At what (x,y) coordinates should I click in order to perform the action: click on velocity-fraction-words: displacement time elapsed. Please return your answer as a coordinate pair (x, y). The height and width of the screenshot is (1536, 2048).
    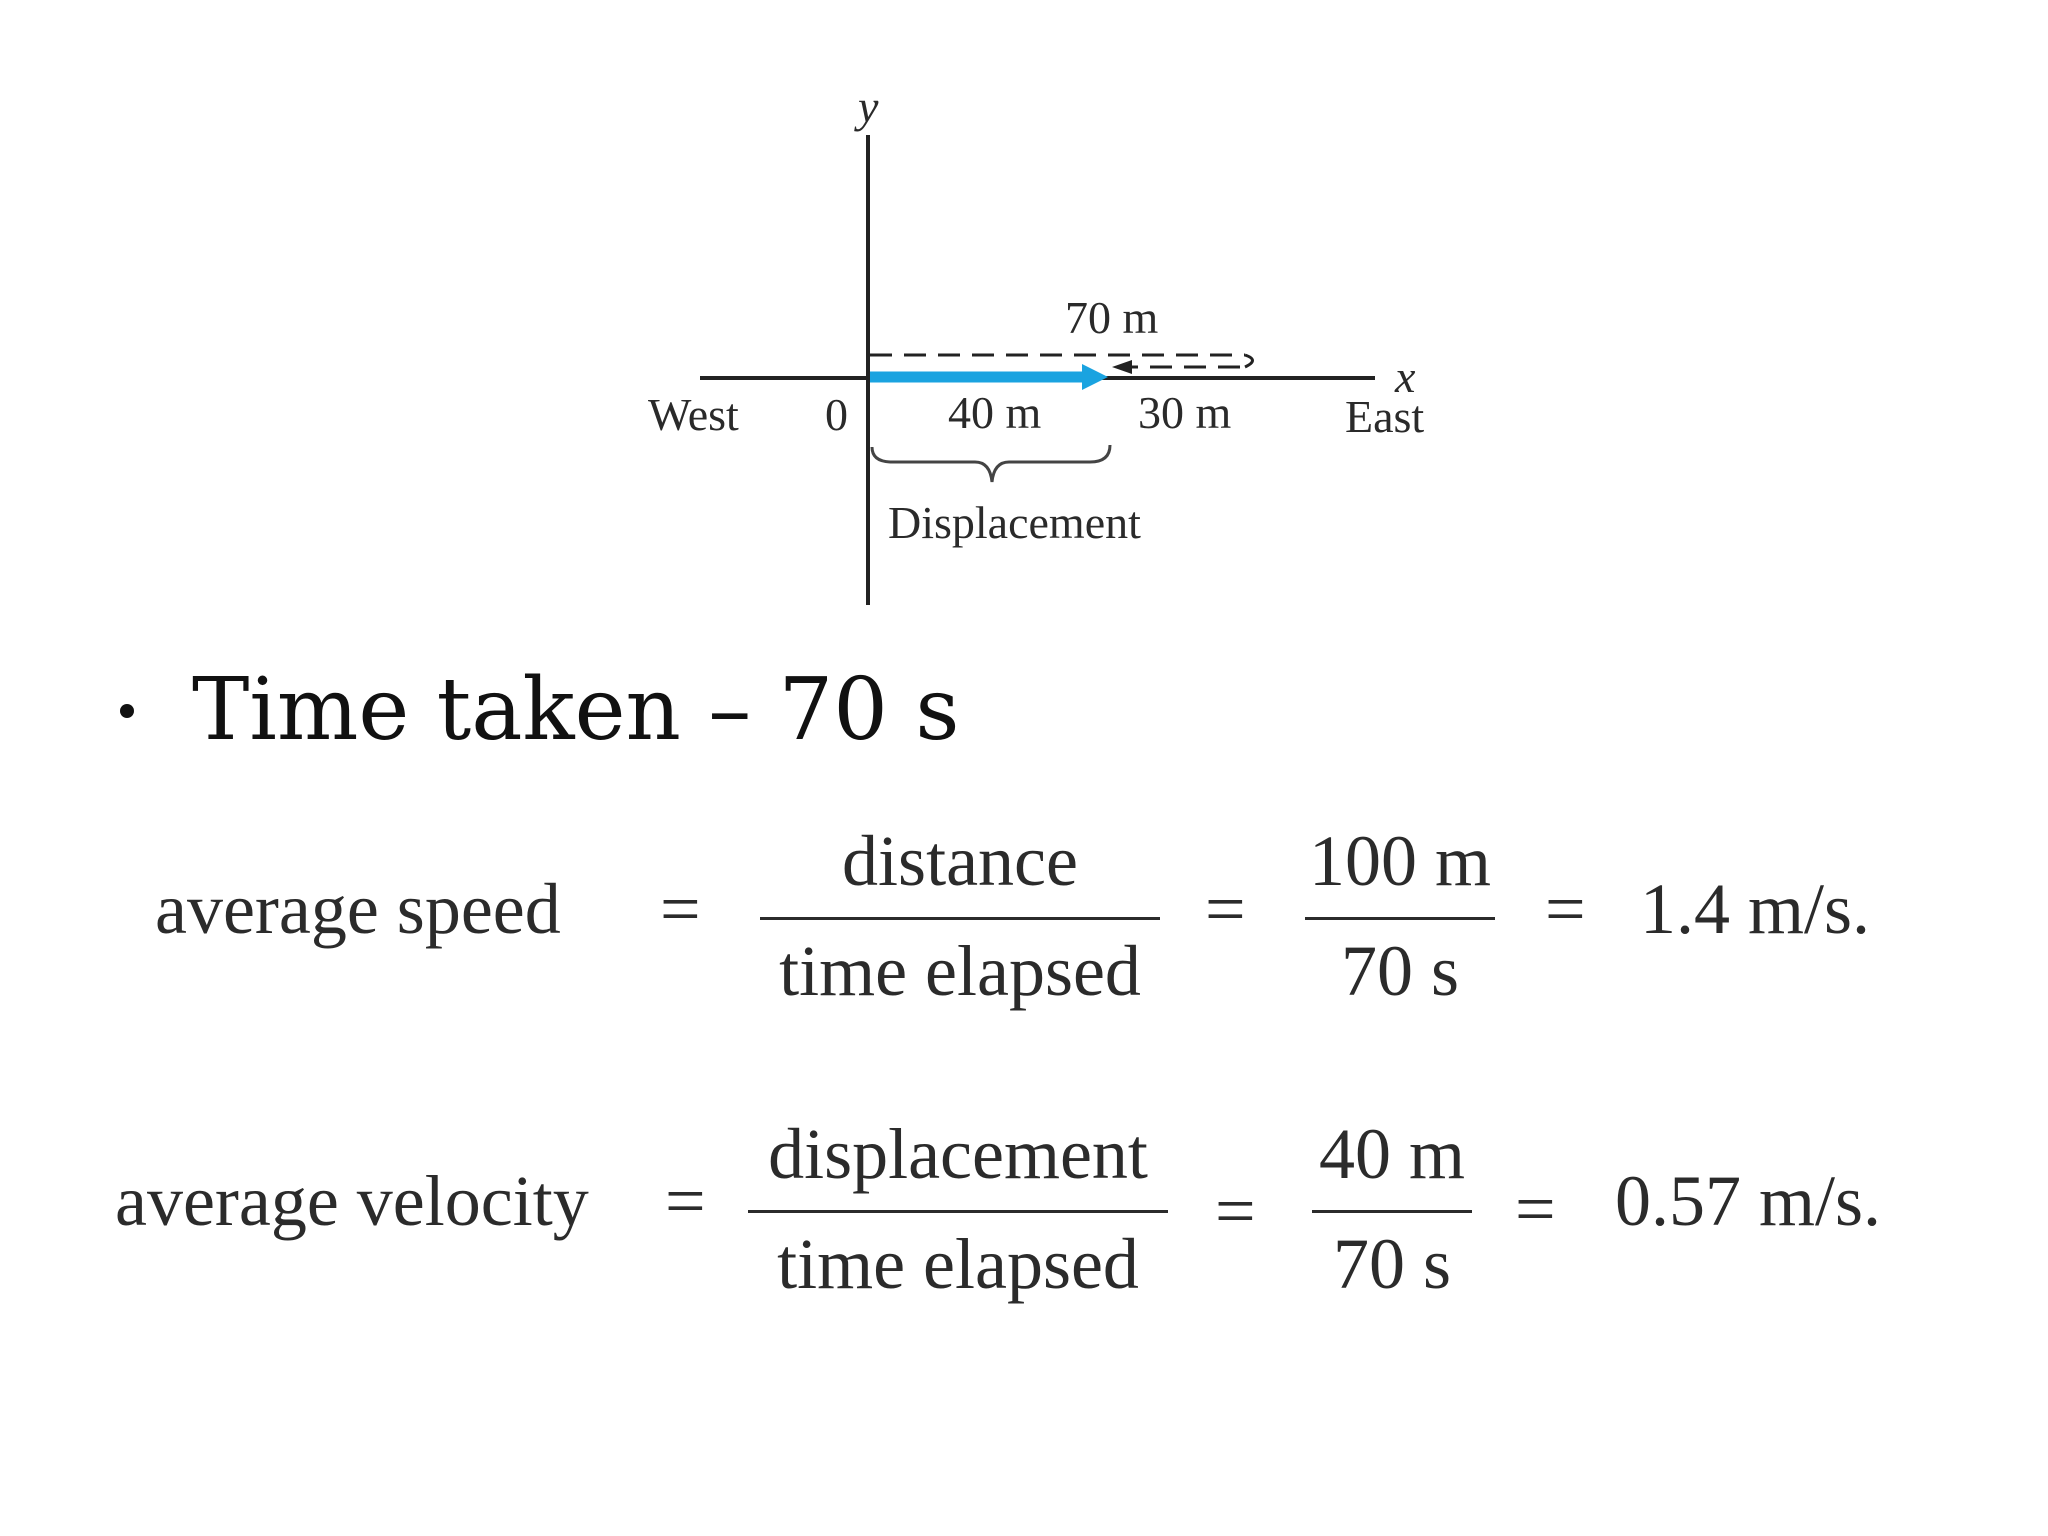
    Looking at the image, I should click on (958, 1209).